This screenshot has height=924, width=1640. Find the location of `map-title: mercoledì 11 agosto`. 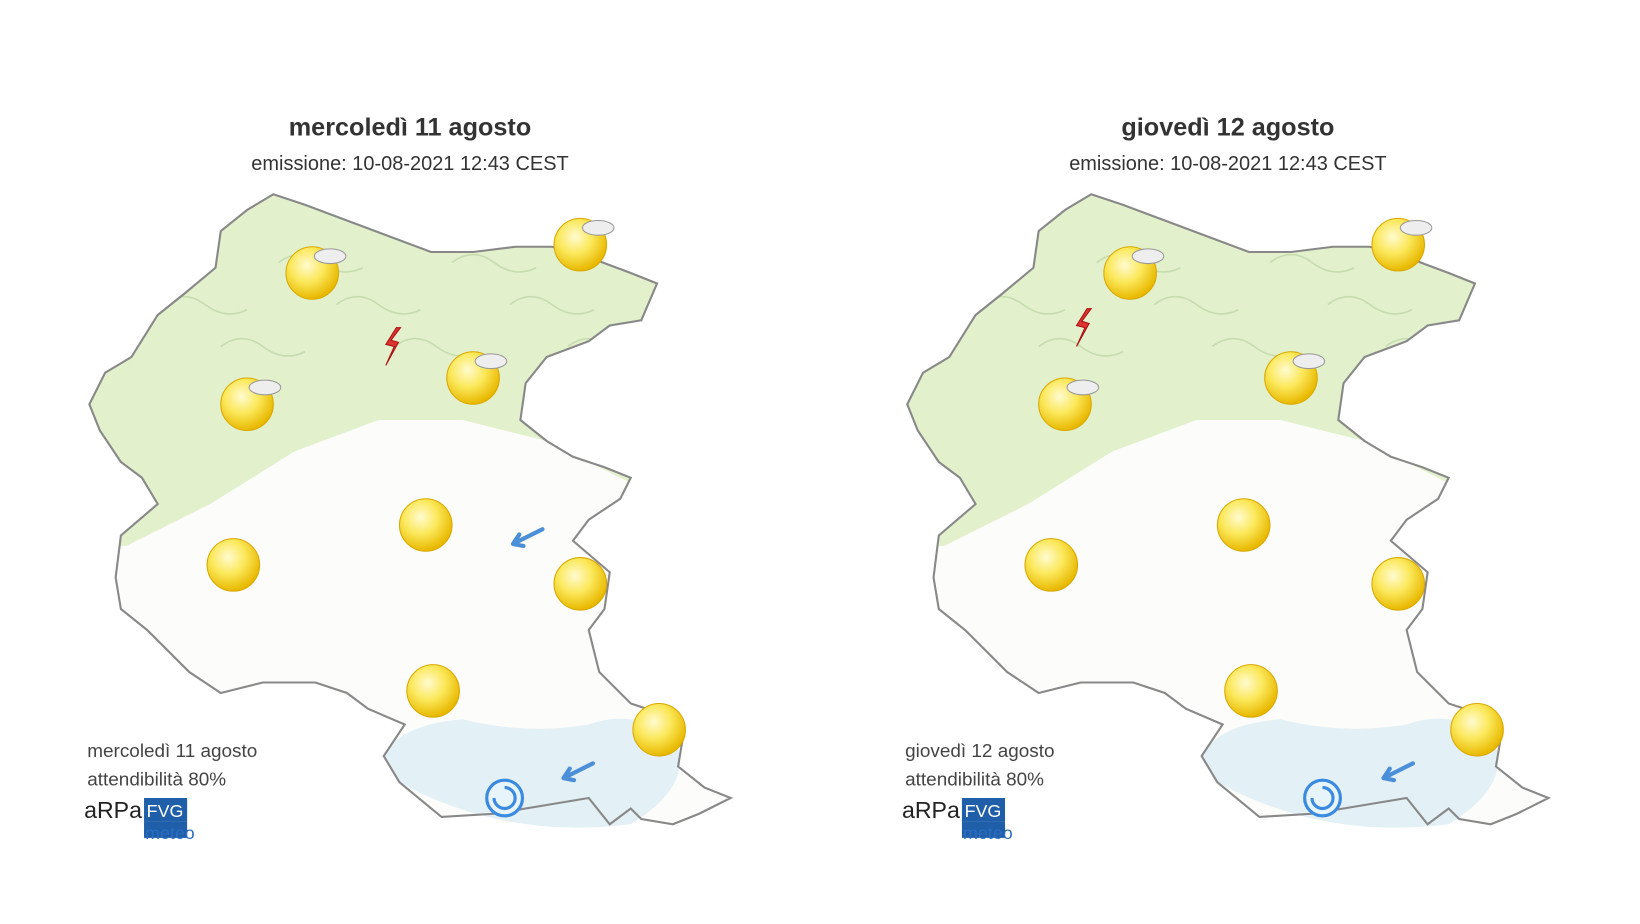

map-title: mercoledì 11 agosto is located at coordinates (410, 127).